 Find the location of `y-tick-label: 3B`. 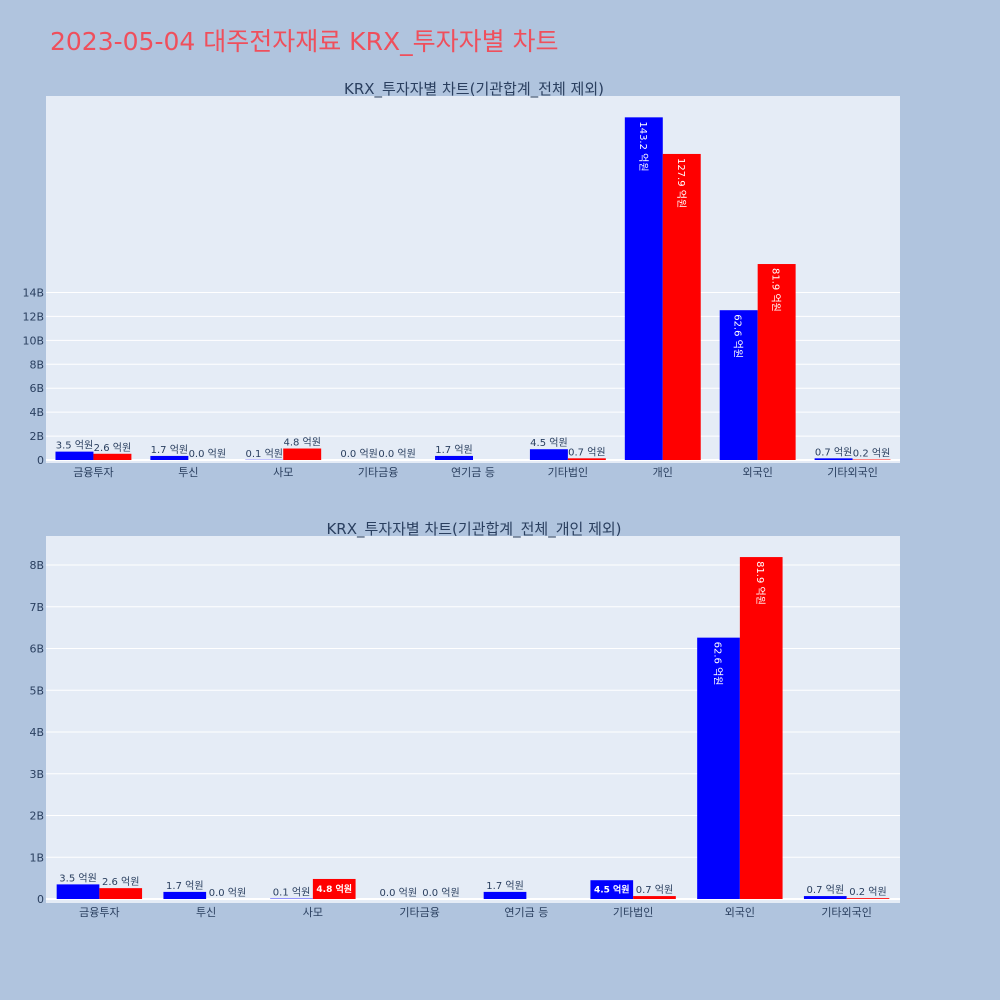

y-tick-label: 3B is located at coordinates (36, 774).